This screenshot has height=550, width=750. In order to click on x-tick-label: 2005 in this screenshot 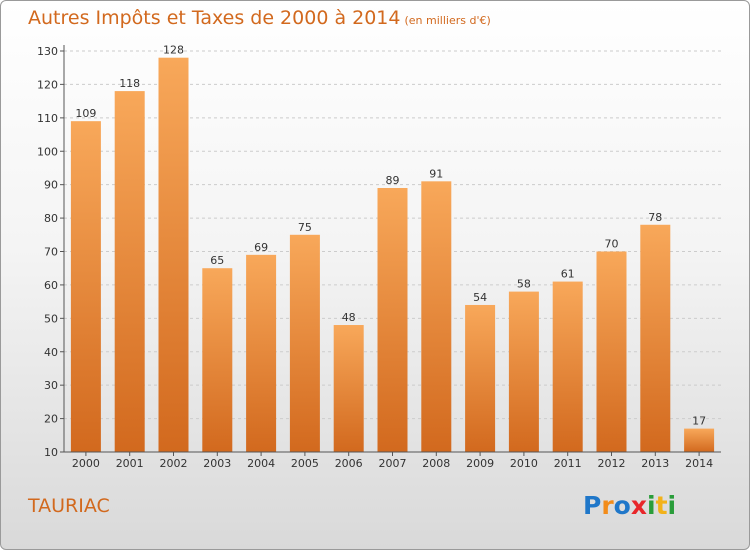, I will do `click(305, 463)`.